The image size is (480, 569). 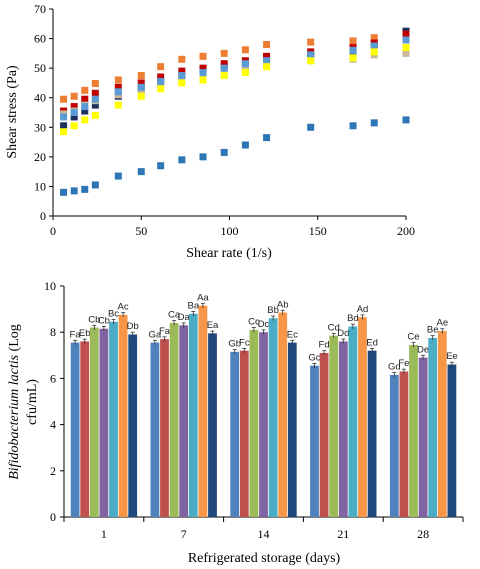 I want to click on bar-data-label: Ae, so click(x=442, y=323).